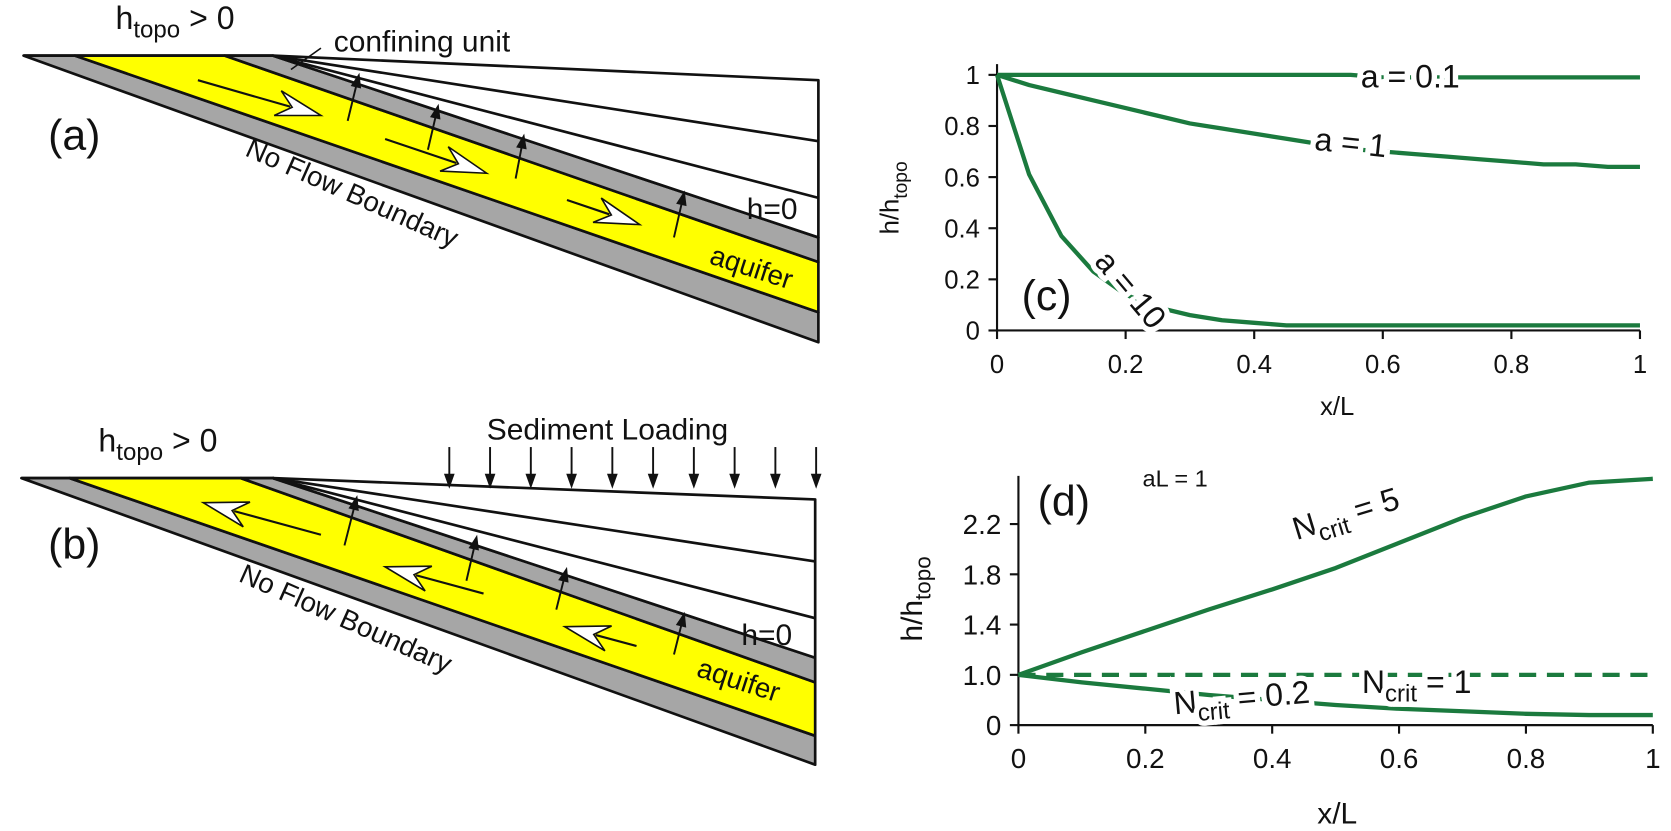  What do you see at coordinates (422, 41) in the screenshot?
I see `confining-label: confining unit` at bounding box center [422, 41].